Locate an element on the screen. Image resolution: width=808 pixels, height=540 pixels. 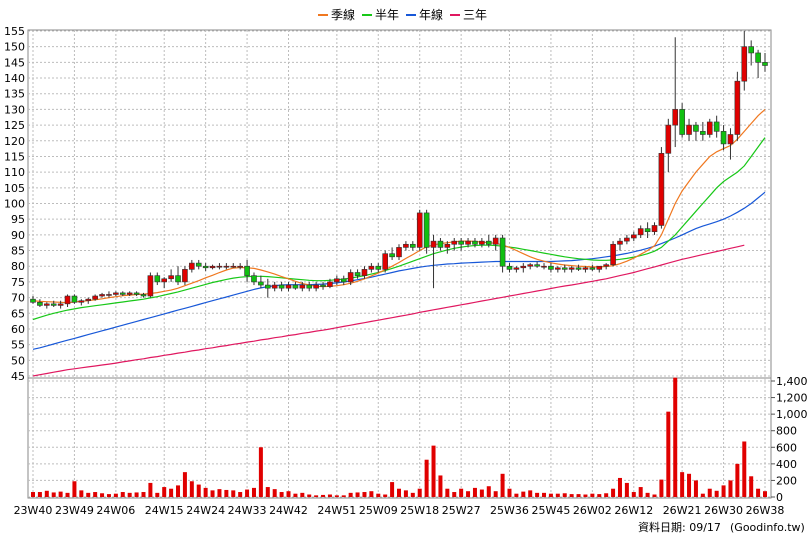
price-tick-label: 45 is located at coordinates (18, 376).